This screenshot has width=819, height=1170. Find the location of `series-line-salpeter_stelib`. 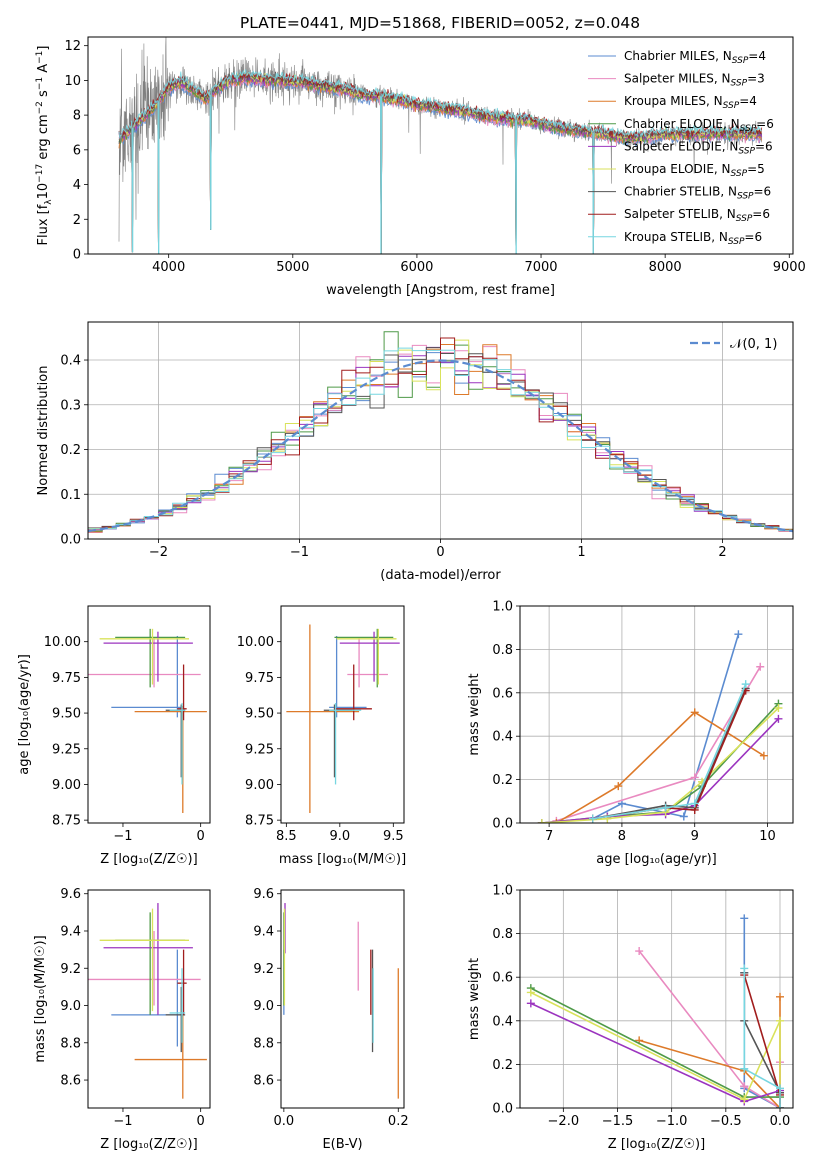

series-line-salpeter_stelib is located at coordinates (669, 755).